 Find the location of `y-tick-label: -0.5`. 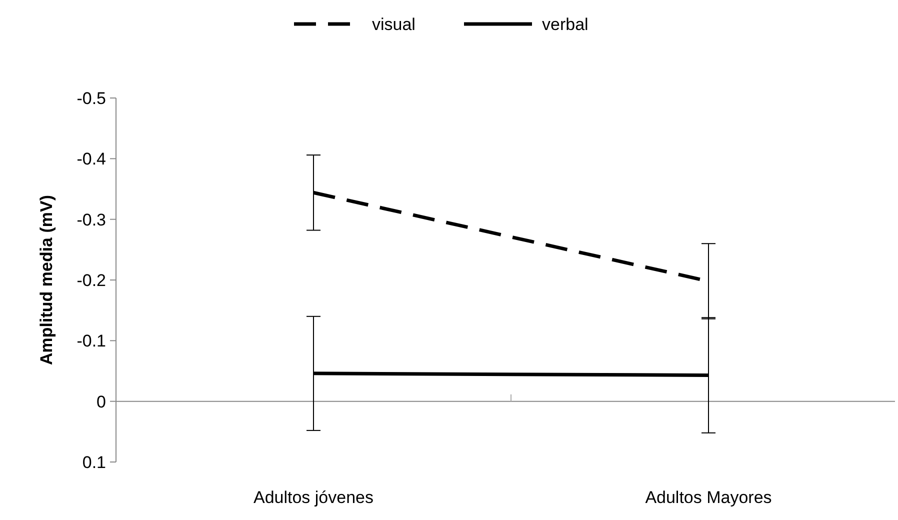

y-tick-label: -0.5 is located at coordinates (91, 98).